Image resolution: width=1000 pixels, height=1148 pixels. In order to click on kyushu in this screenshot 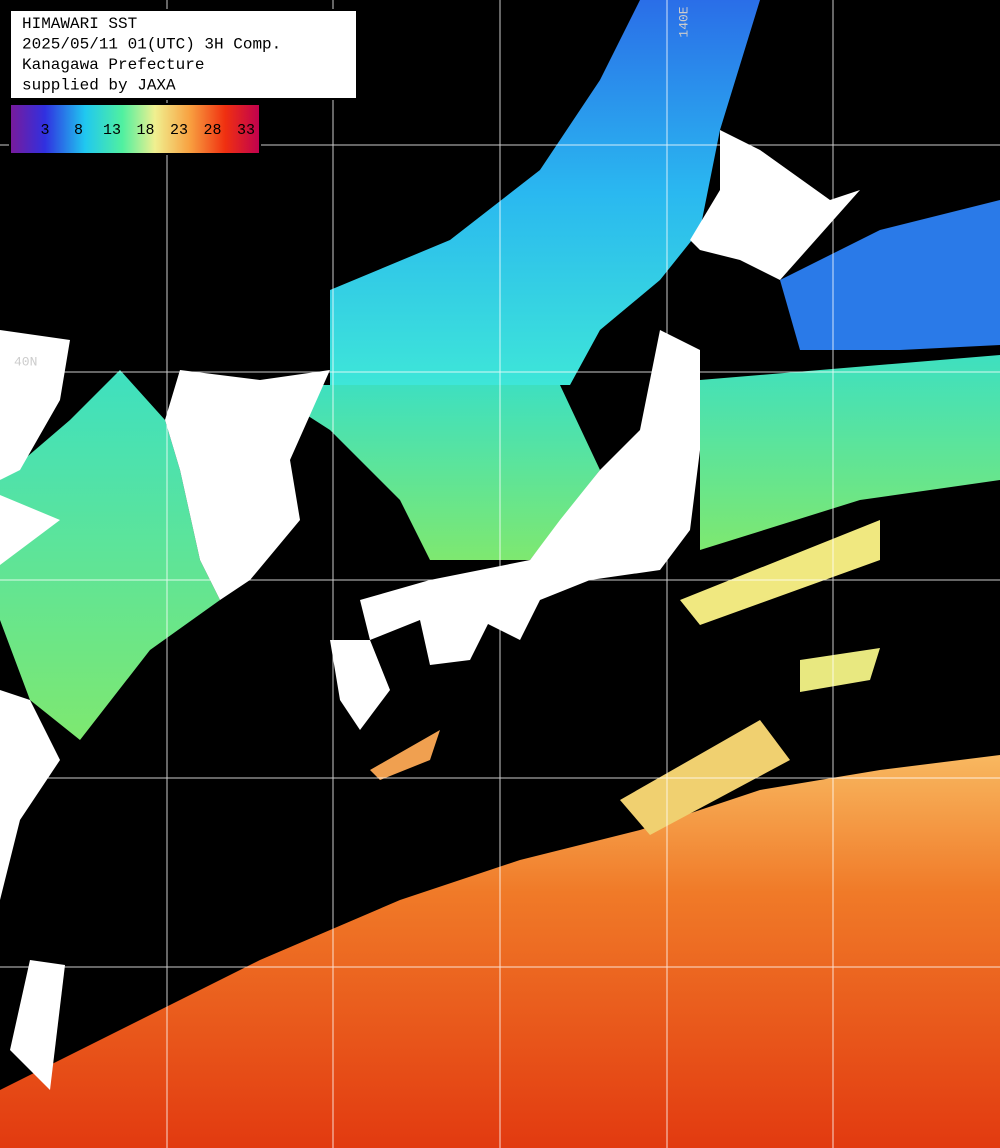, I will do `click(360, 685)`.